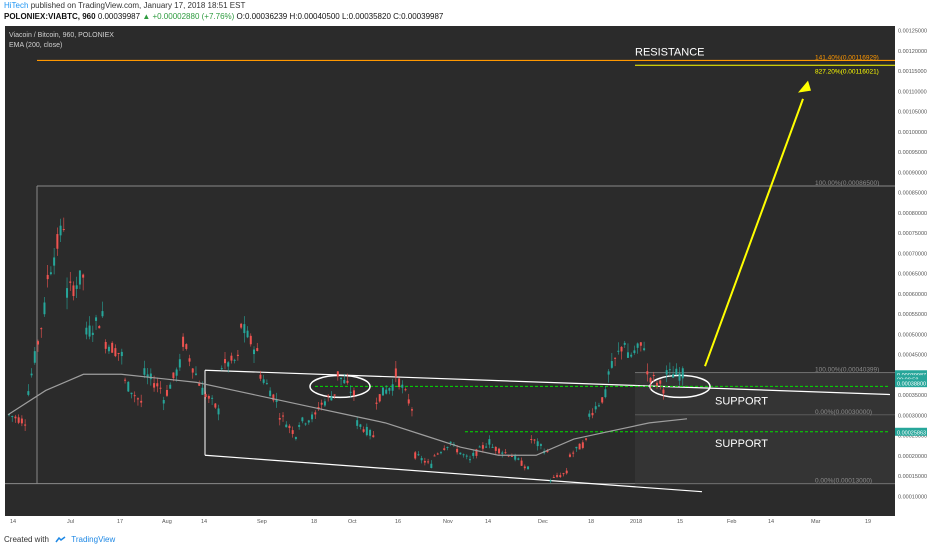 The width and height of the screenshot is (932, 550). I want to click on x-tick-label: 19, so click(868, 522).